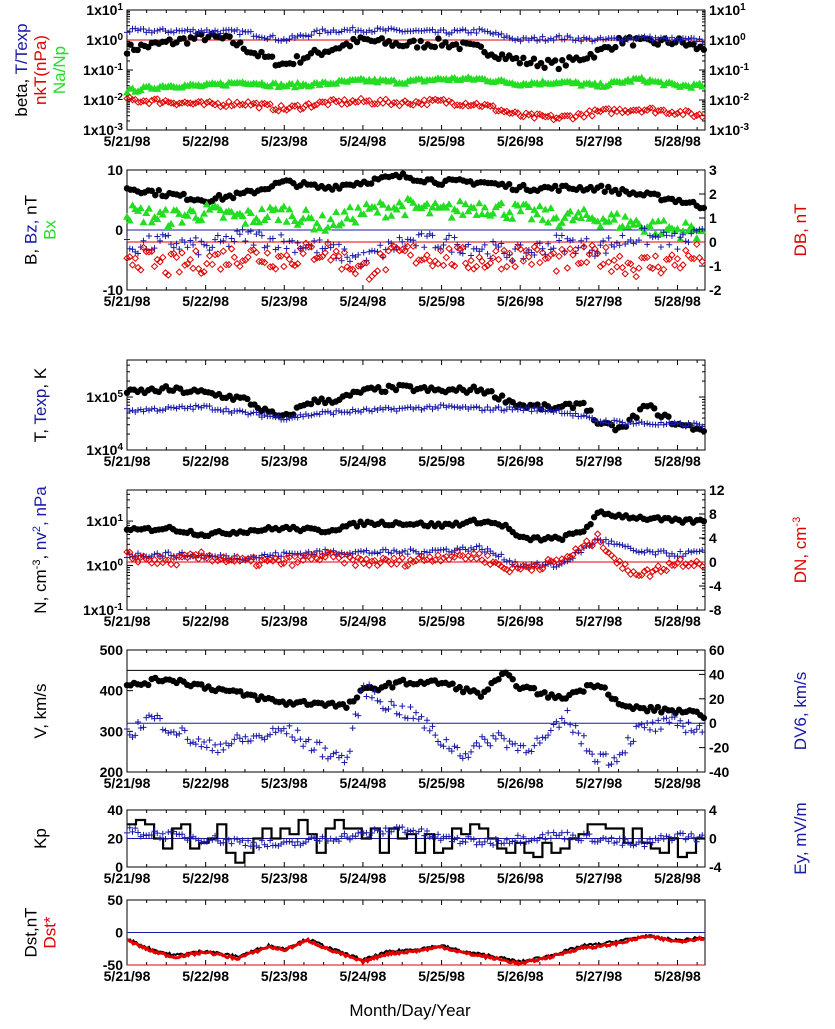 Image resolution: width=835 pixels, height=1029 pixels. I want to click on y-left-label-p2-line-1: Bx, so click(50, 230).